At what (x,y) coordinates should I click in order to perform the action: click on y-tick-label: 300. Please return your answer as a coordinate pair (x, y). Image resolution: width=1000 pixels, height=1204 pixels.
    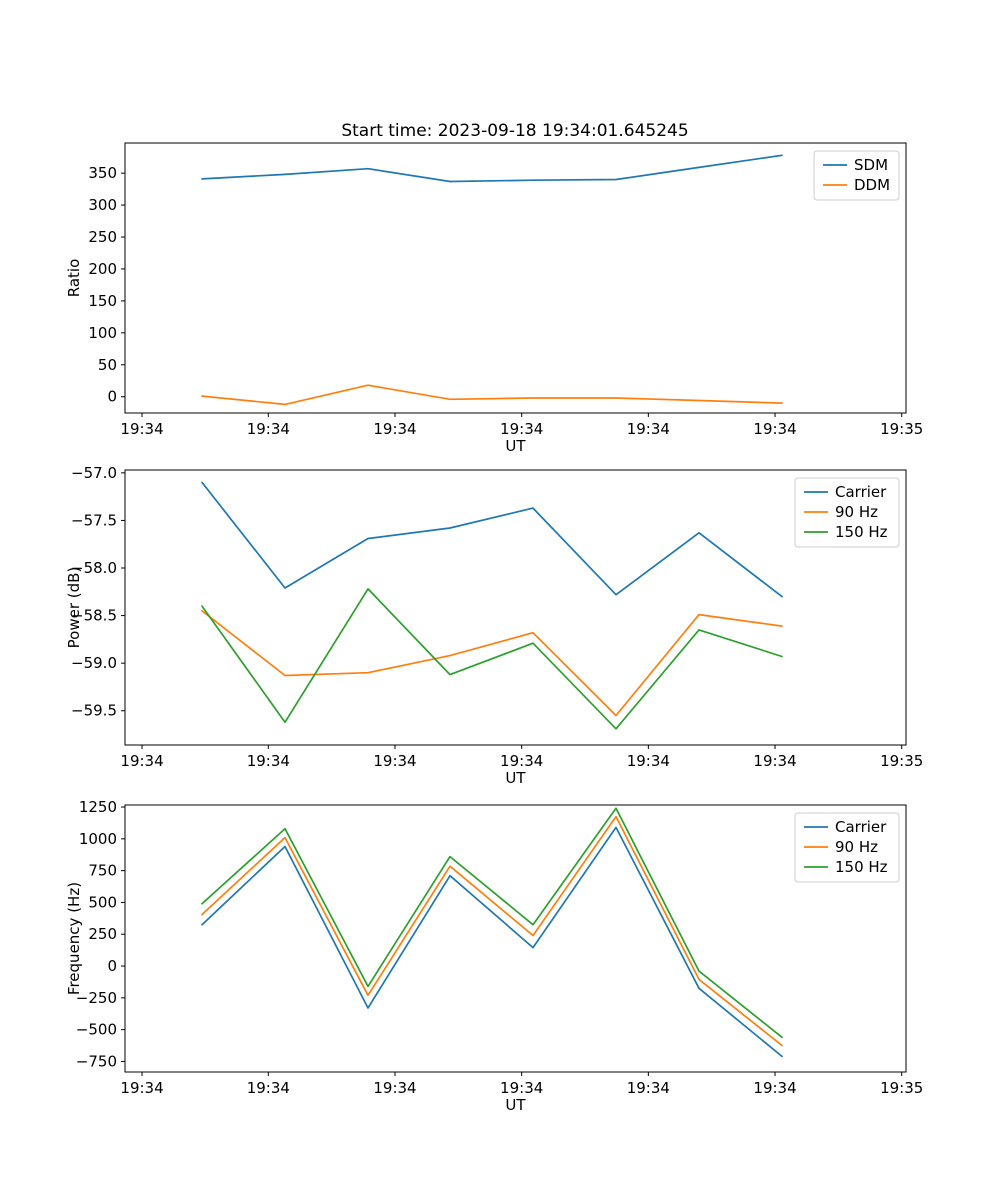
    Looking at the image, I should click on (102, 205).